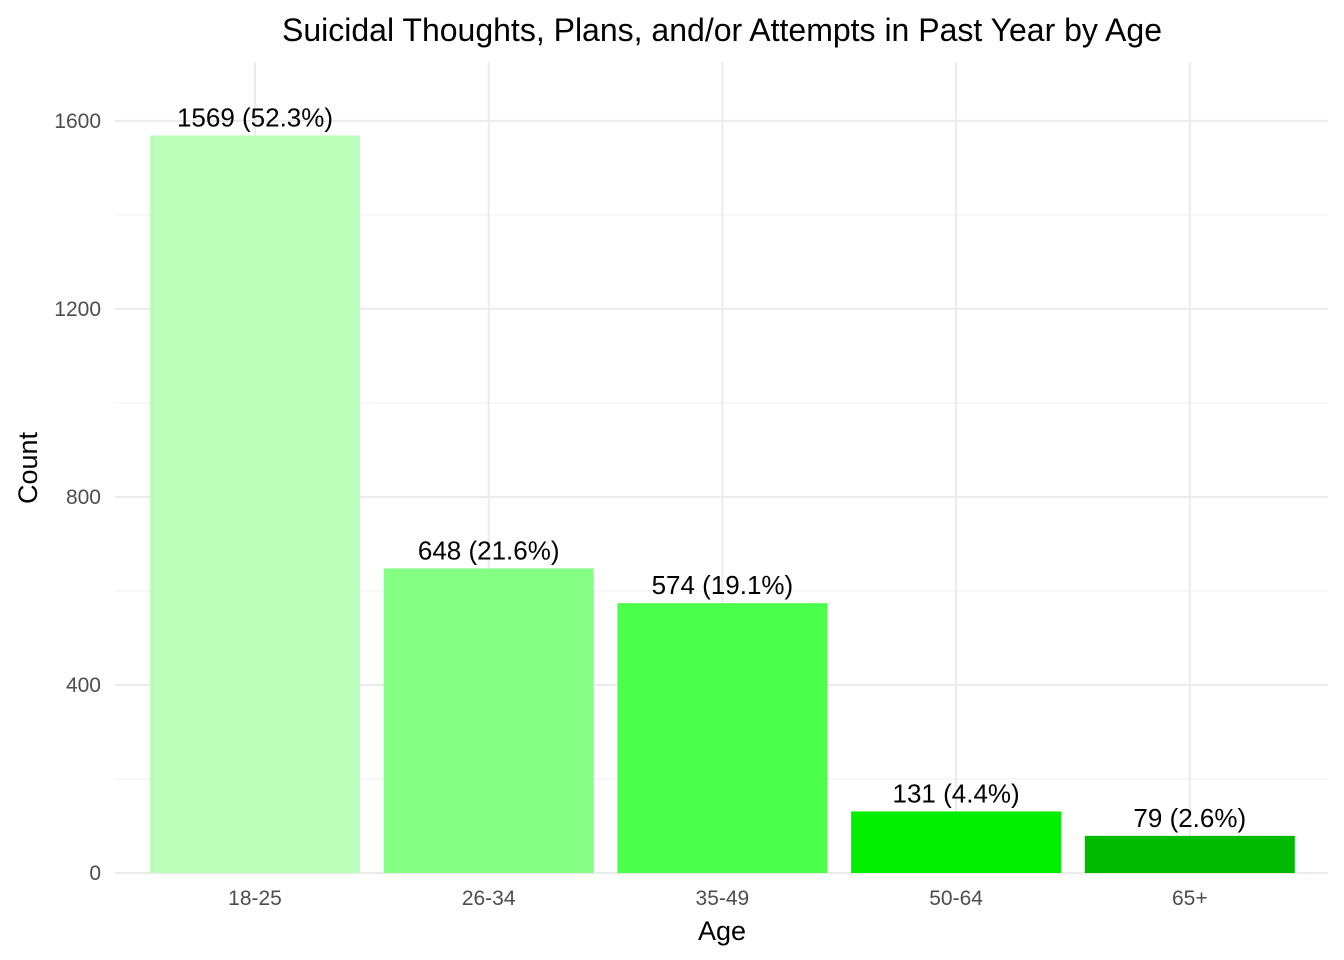 Image resolution: width=1344 pixels, height=960 pixels. I want to click on y-tick-label: 1200, so click(77, 309).